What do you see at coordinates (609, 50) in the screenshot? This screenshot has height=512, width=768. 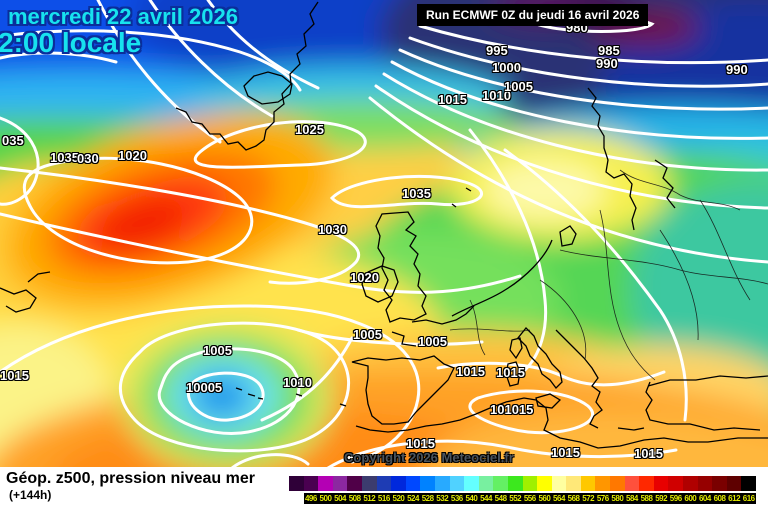 I see `pressure-label: 985` at bounding box center [609, 50].